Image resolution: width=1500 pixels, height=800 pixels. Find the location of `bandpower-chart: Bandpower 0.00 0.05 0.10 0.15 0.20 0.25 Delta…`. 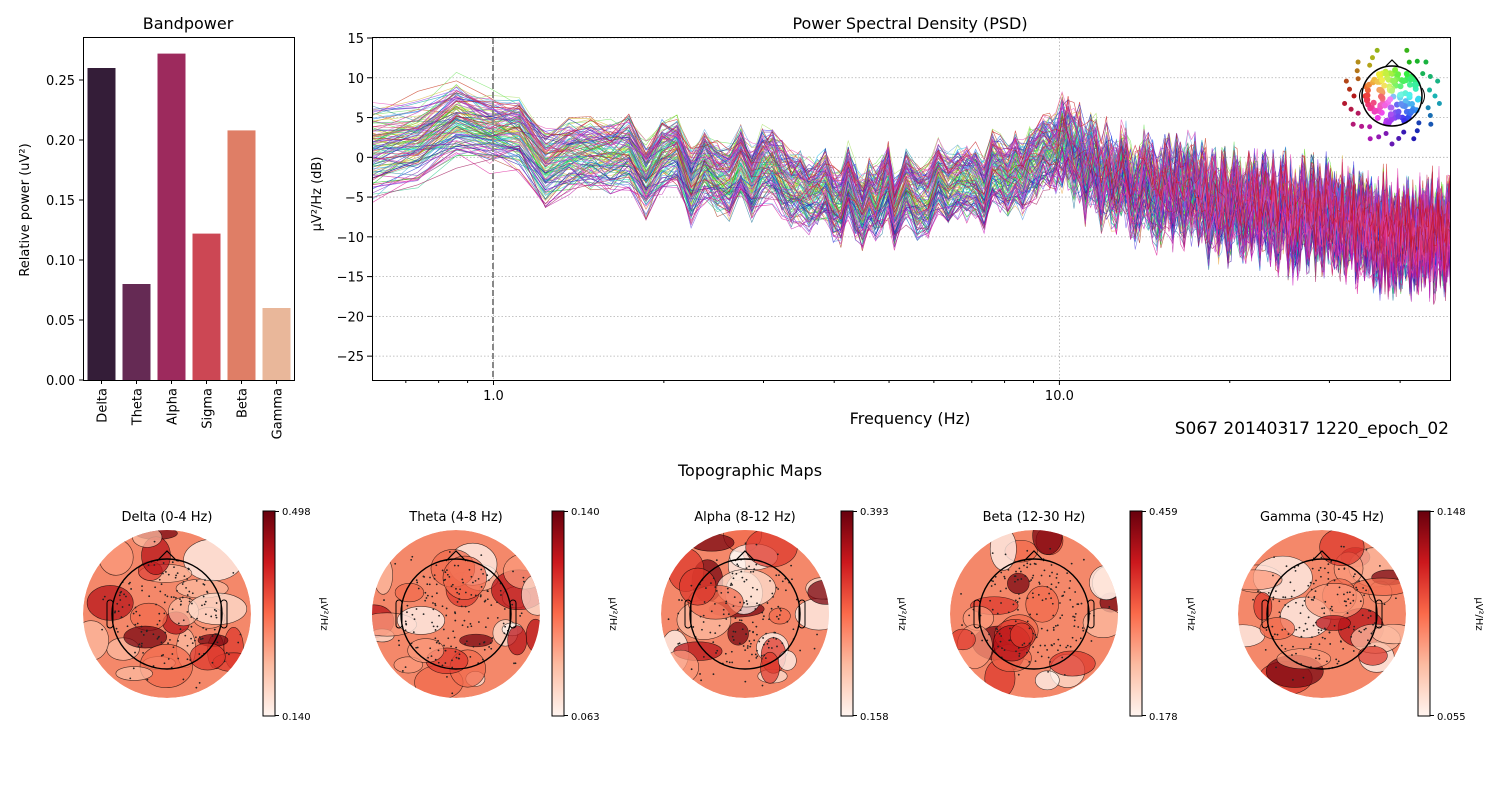

bandpower-chart: Bandpower 0.00 0.05 0.10 0.15 0.20 0.25 Delta… is located at coordinates (156, 226).